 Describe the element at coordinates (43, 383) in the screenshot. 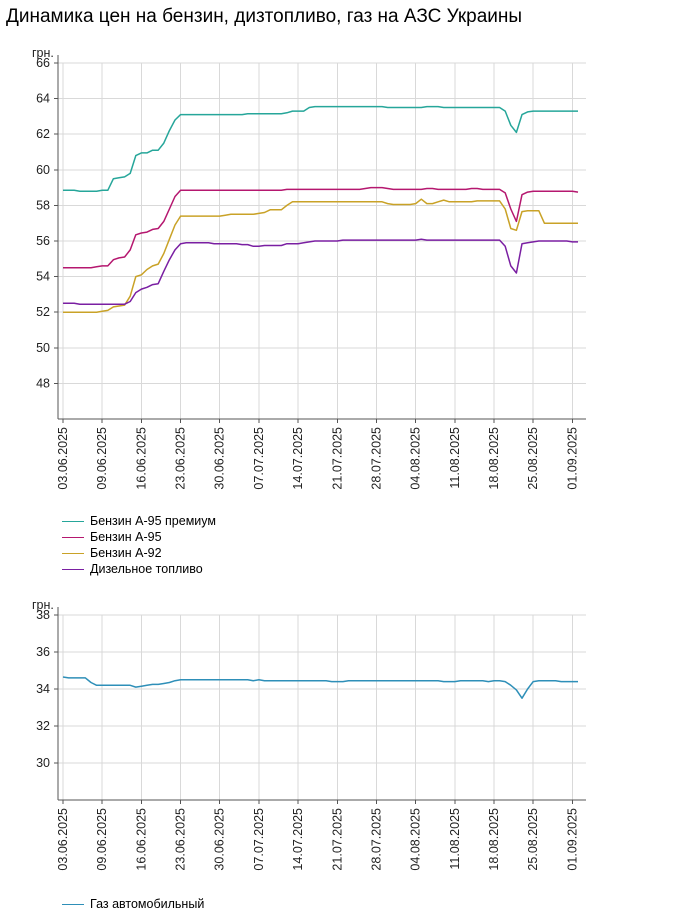

I see `y-tick-label: 48` at that location.